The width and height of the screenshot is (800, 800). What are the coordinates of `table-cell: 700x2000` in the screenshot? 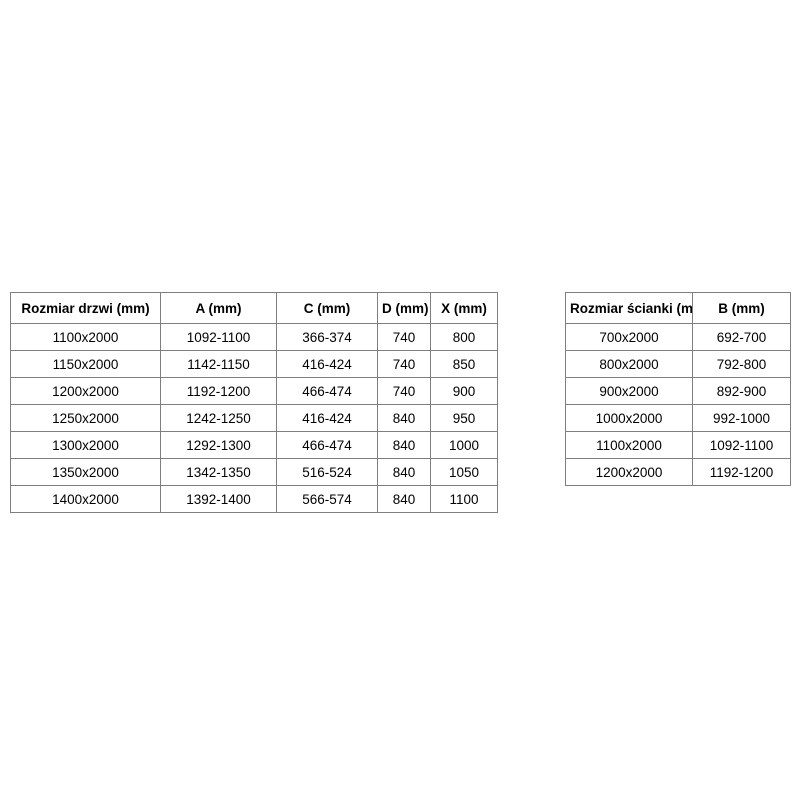 It's located at (629, 337).